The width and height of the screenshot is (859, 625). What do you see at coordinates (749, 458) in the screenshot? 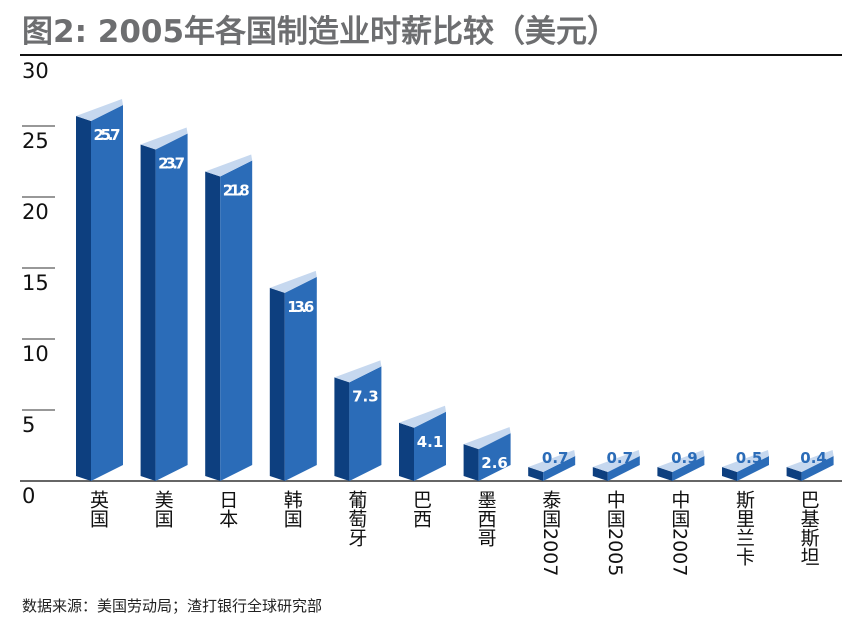
I see `data-label: 0.5` at bounding box center [749, 458].